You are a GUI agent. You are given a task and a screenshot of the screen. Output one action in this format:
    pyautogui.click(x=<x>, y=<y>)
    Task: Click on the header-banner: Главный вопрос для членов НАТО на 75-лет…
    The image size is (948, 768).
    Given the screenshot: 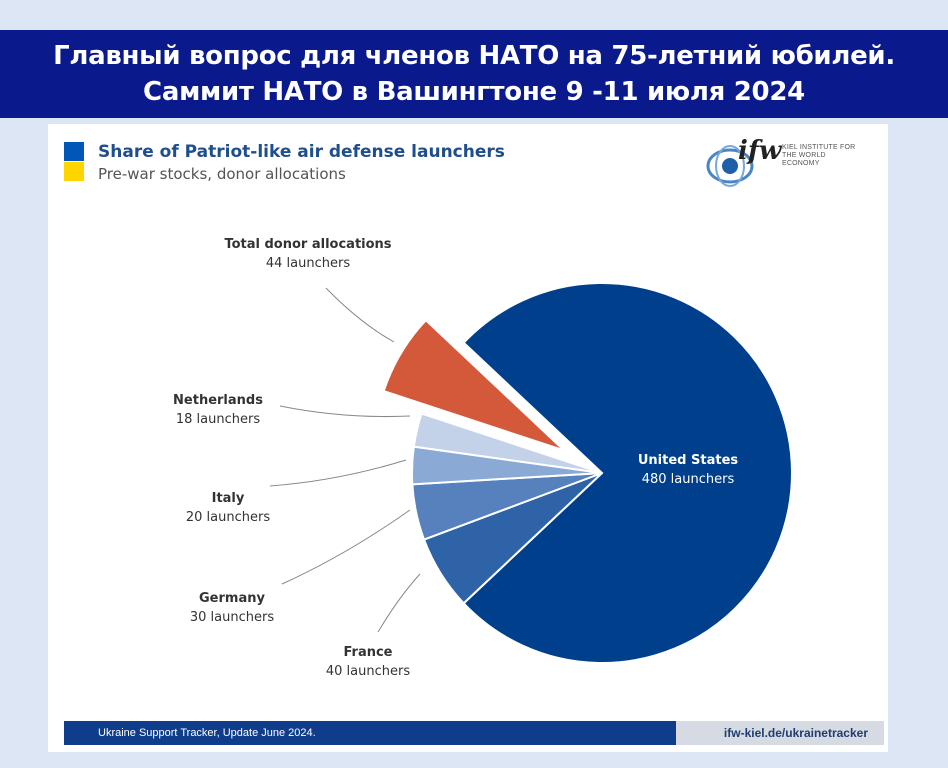 What is the action you would take?
    pyautogui.click(x=474, y=74)
    